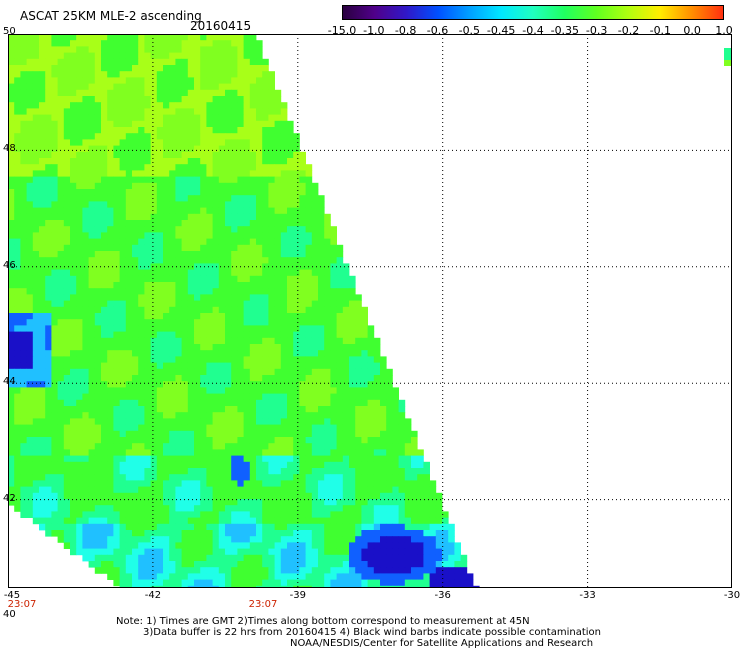 The height and width of the screenshot is (650, 740). What do you see at coordinates (724, 30) in the screenshot?
I see `colorbar-label: 1.0` at bounding box center [724, 30].